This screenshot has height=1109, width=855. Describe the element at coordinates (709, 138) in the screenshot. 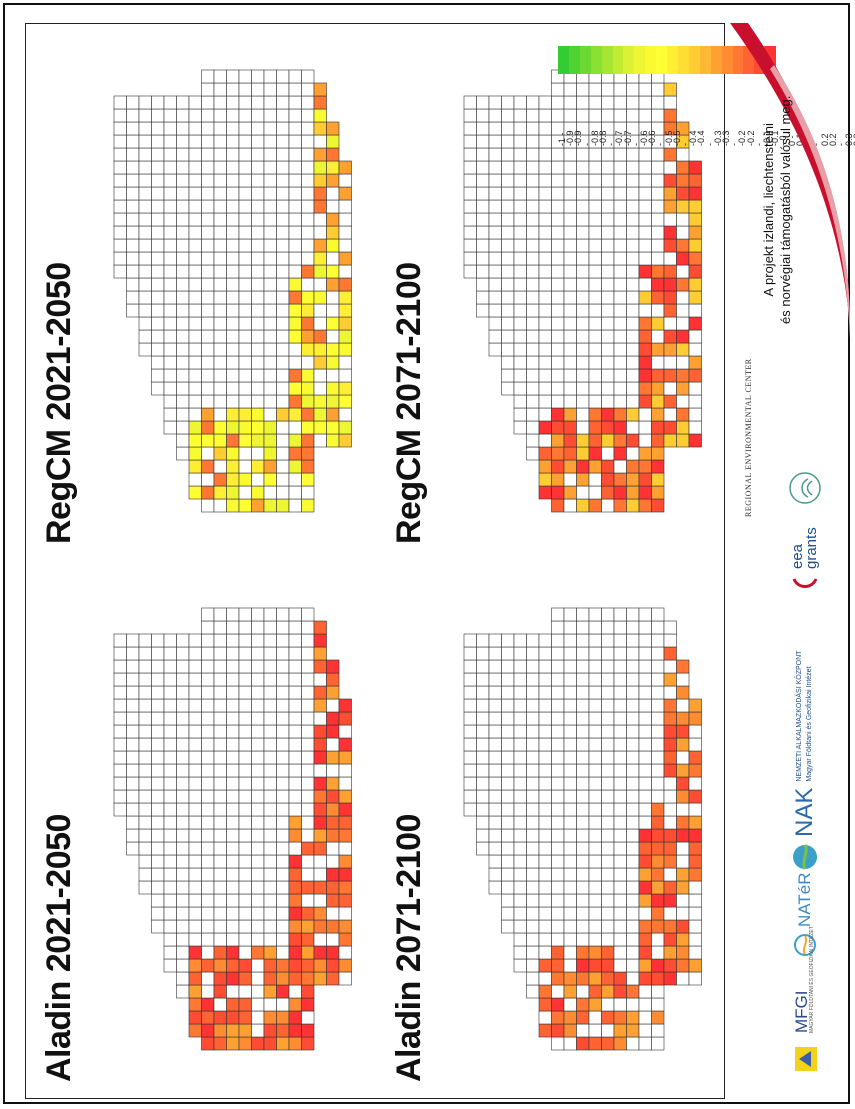

I see `legend-label: -0.4 - -0.3` at that location.